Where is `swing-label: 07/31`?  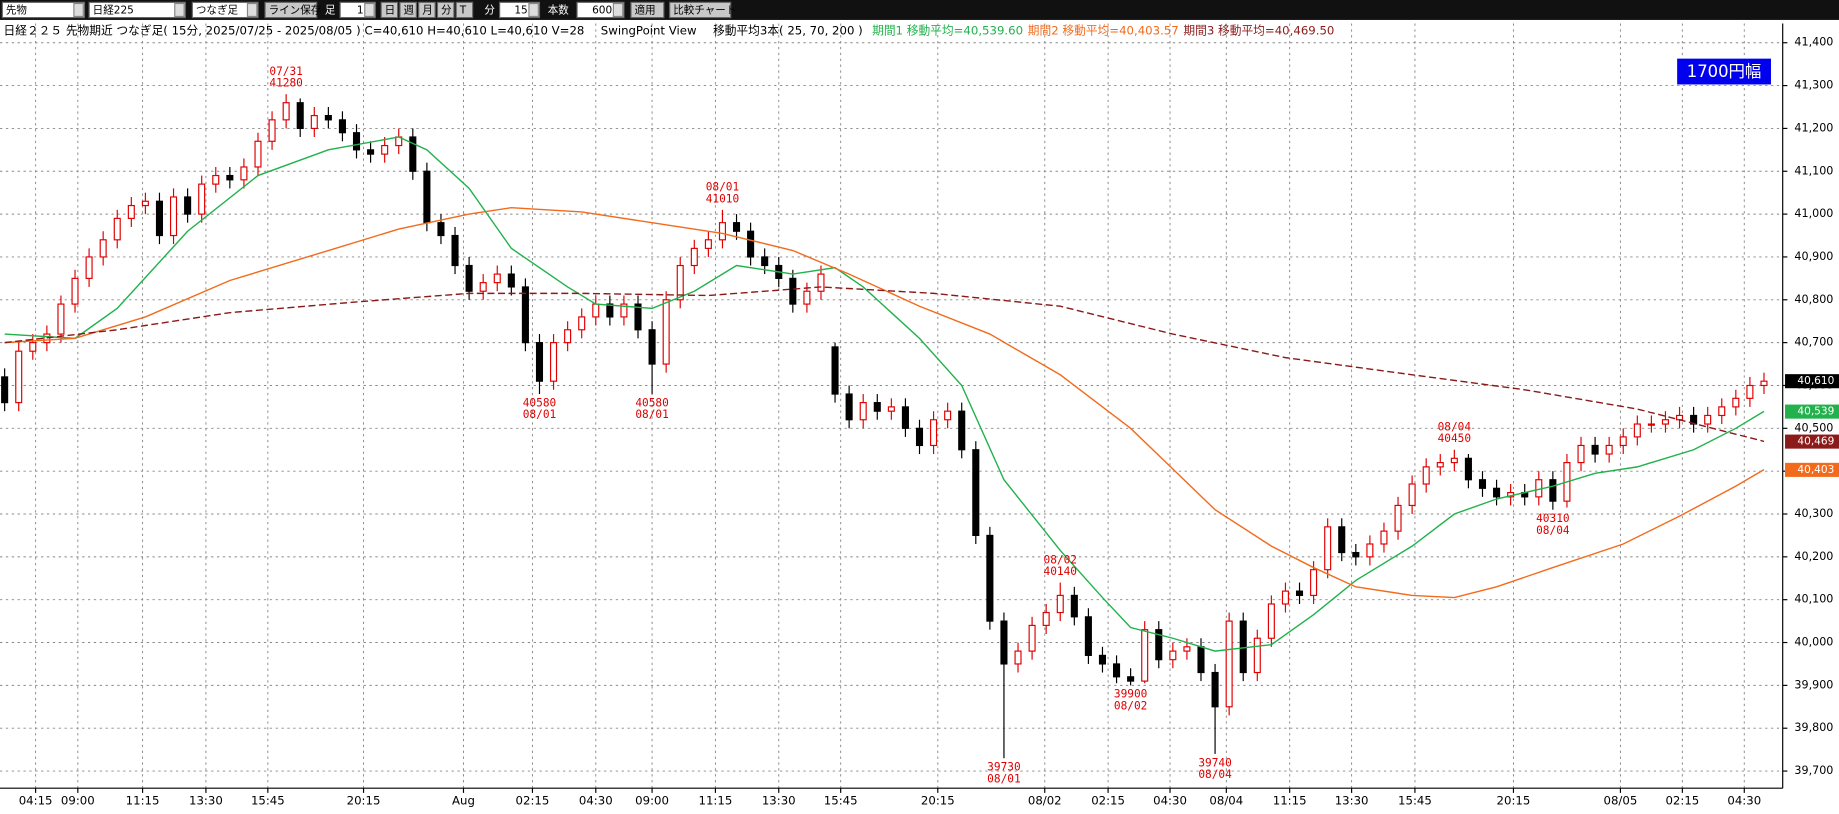 swing-label: 07/31 is located at coordinates (285, 71).